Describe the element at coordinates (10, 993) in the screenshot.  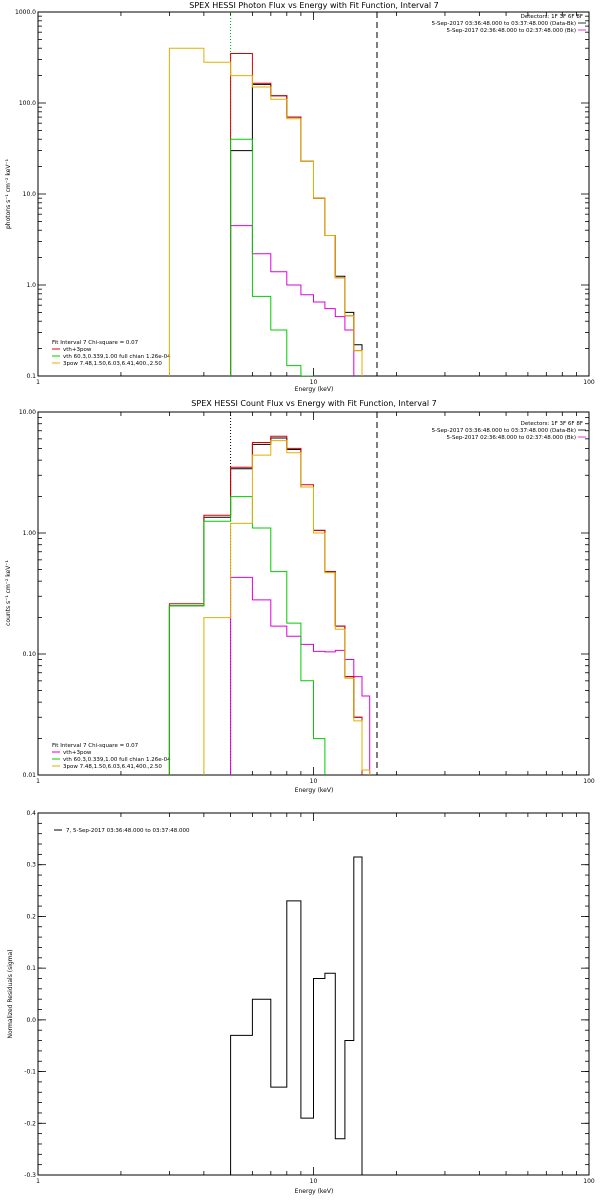
I see `residuals-ylabel: Normalized Residuals (sigma)` at that location.